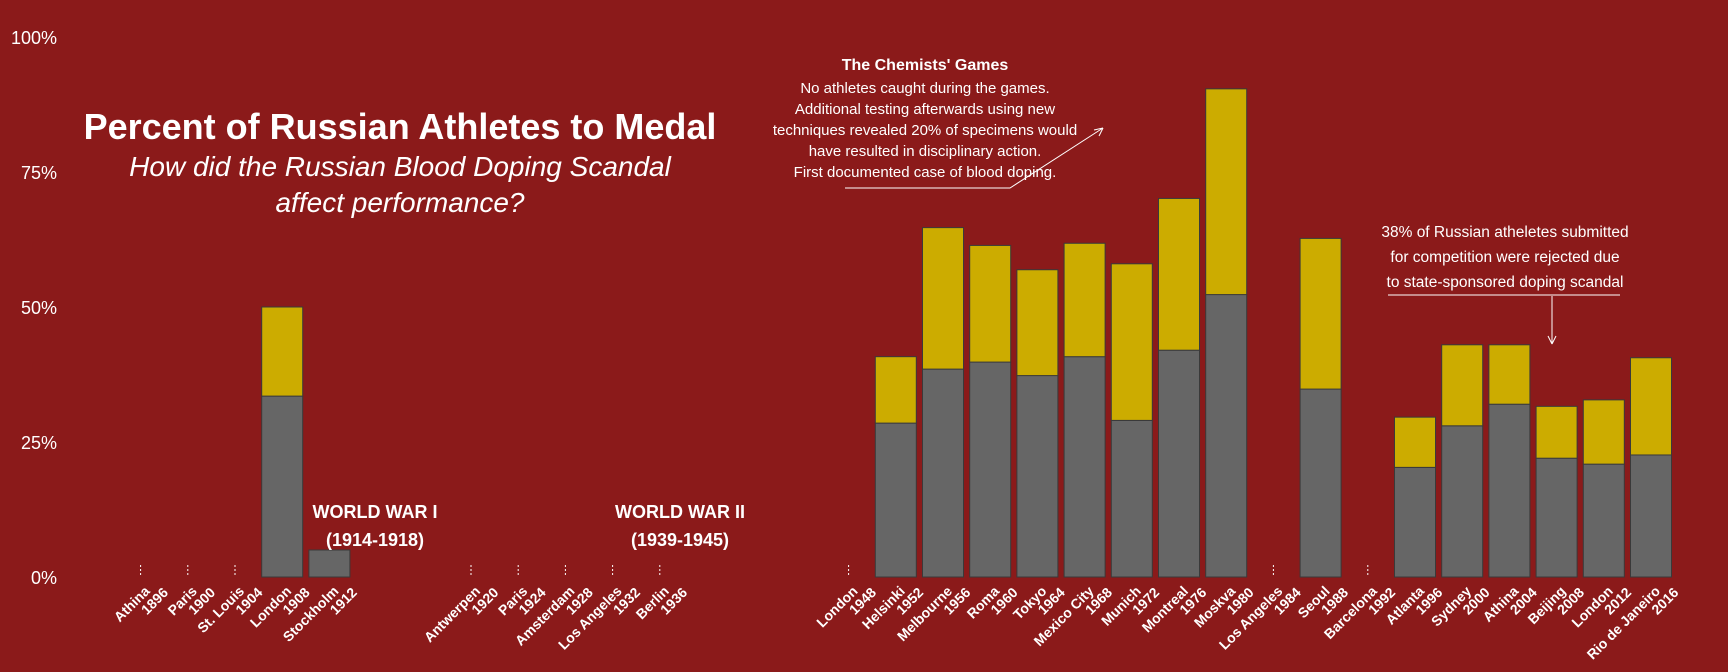  I want to click on chart-subtitle-line2: affect performance?, so click(400, 202).